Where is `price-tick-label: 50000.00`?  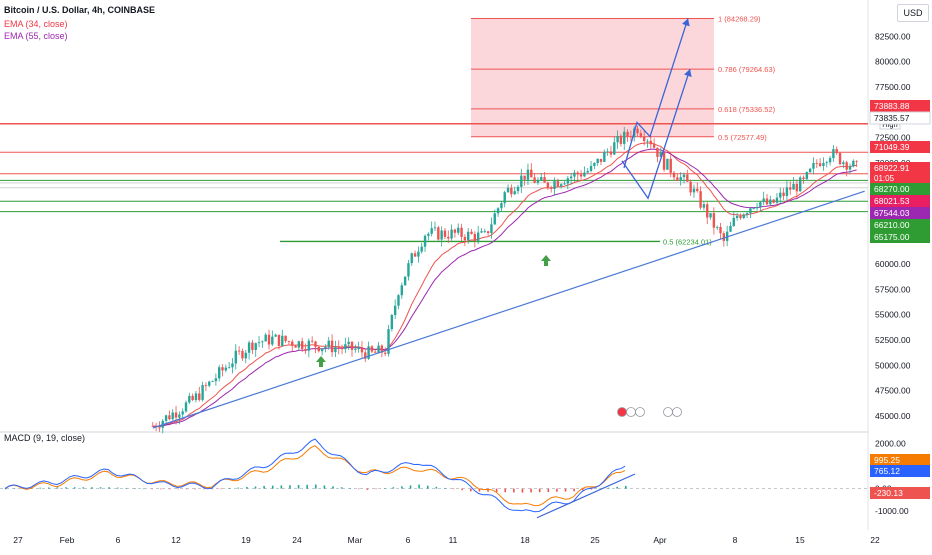
price-tick-label: 50000.00 is located at coordinates (893, 365).